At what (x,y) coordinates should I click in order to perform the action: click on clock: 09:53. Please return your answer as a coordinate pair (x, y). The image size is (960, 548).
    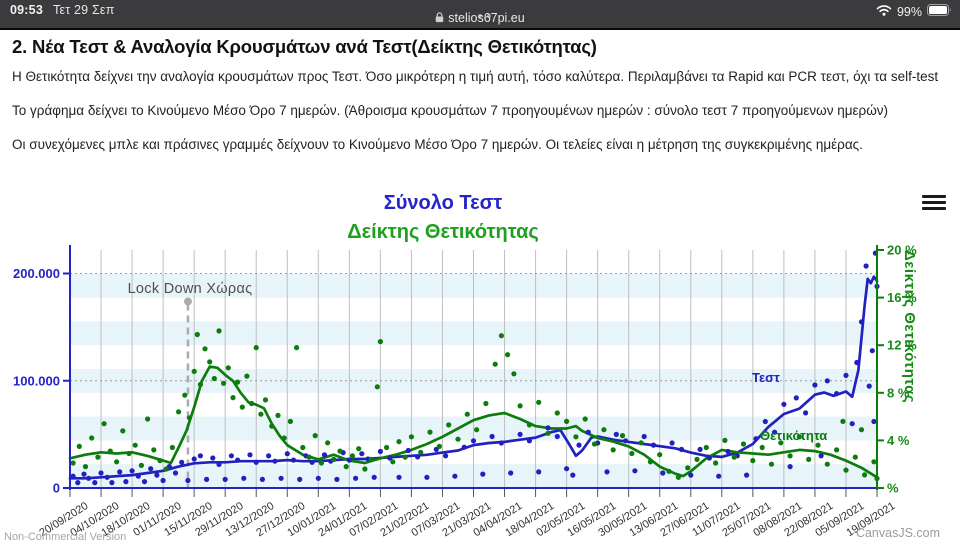
    Looking at the image, I should click on (26, 10).